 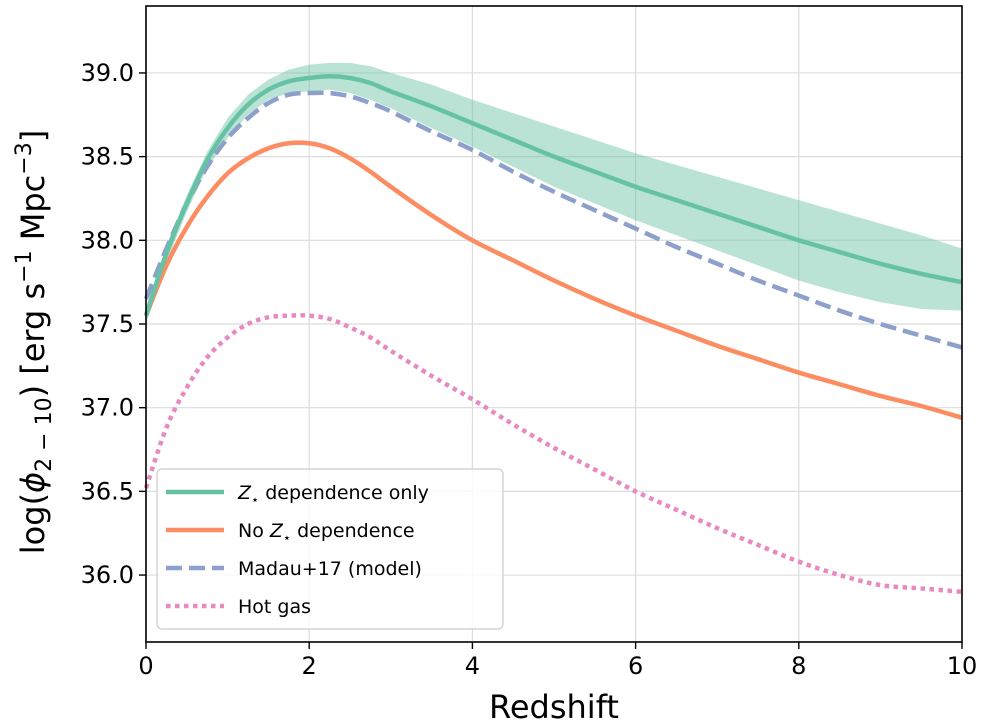 I want to click on y-tick-label: 38.0, so click(x=107, y=240).